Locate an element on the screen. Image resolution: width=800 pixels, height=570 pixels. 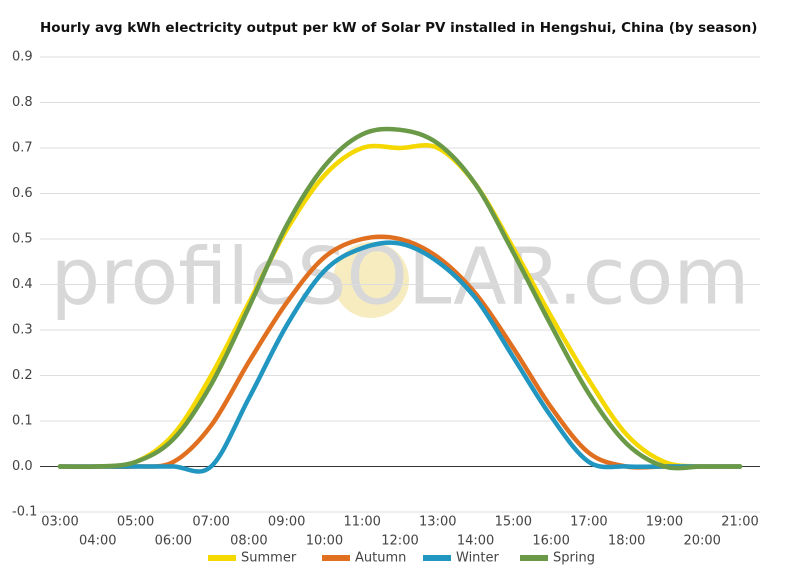
y-tick-label: 0.2 is located at coordinates (22, 375).